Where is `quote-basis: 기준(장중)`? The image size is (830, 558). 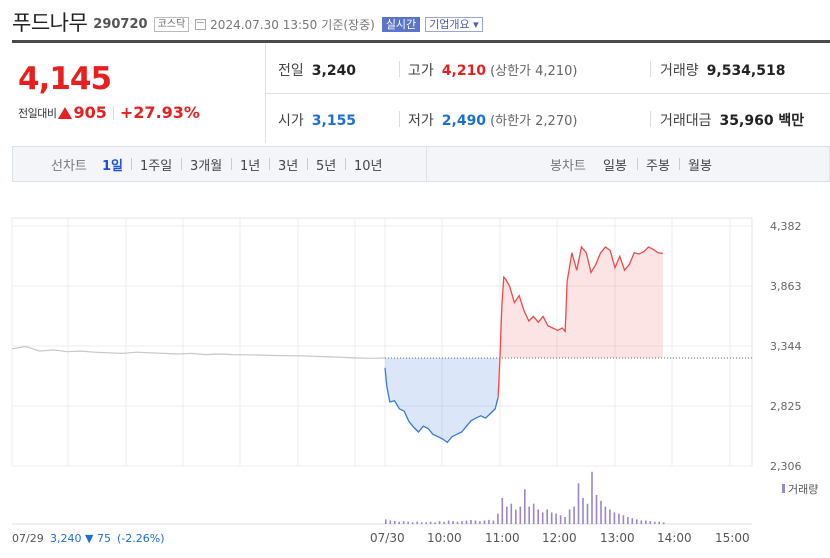
quote-basis: 기준(장중) is located at coordinates (348, 25).